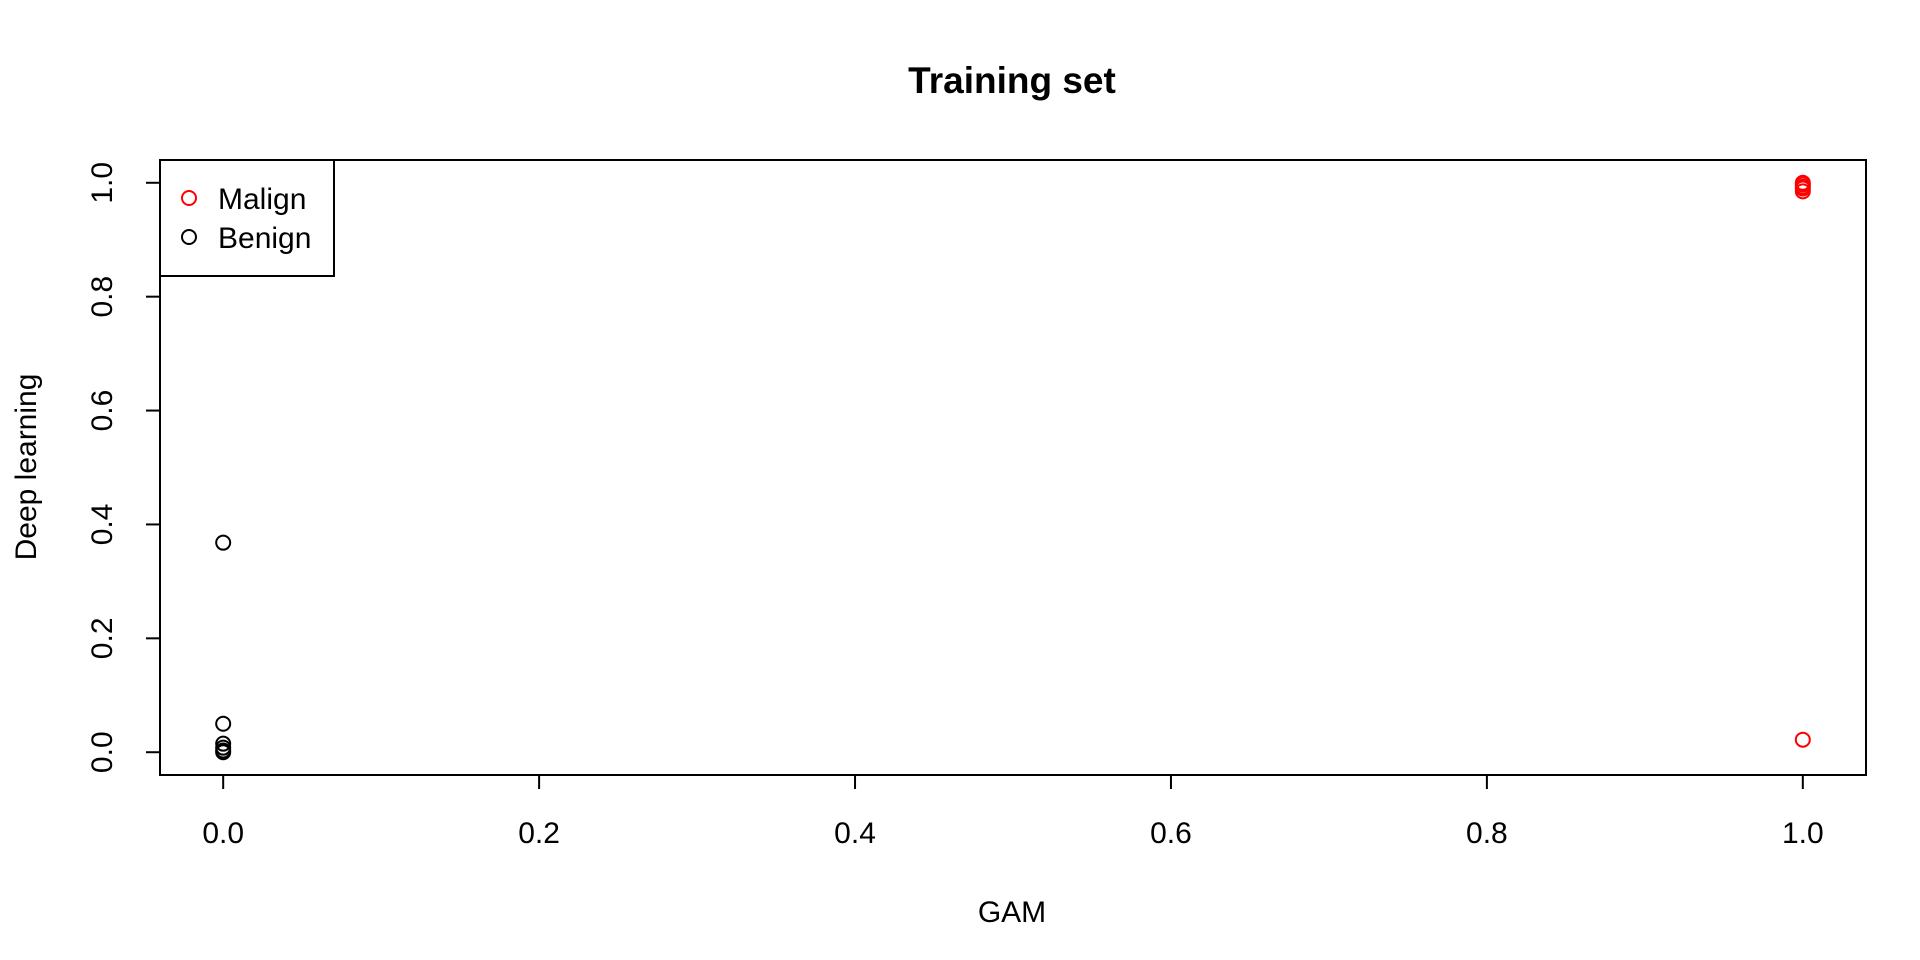 The height and width of the screenshot is (960, 1920). Describe the element at coordinates (123, 467) in the screenshot. I see `y-axis: 0.0 0.2 0.4 0.6 0.8 1.0` at that location.